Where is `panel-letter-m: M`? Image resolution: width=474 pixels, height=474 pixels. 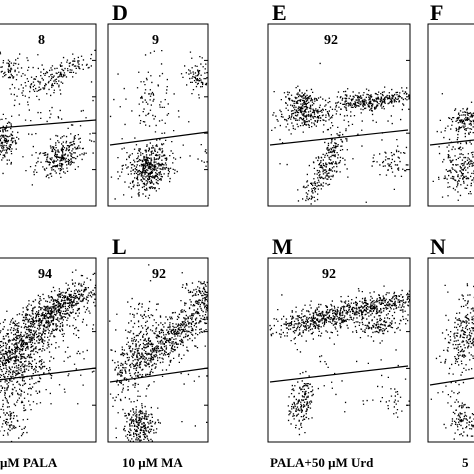 panel-letter-m: M is located at coordinates (282, 246).